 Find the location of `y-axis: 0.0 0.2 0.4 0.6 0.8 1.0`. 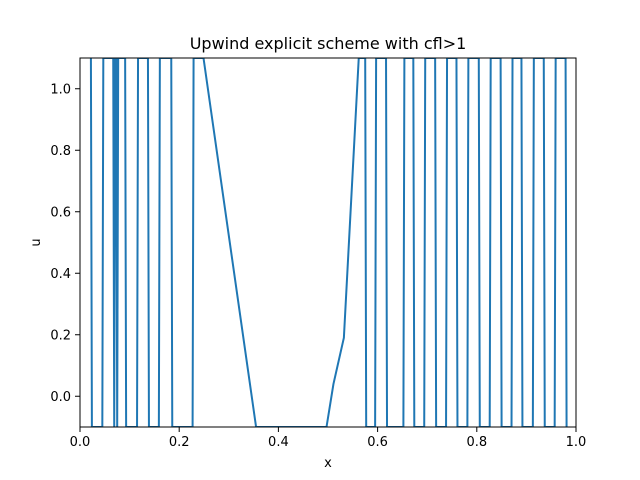

y-axis: 0.0 0.2 0.4 0.6 0.8 1.0 is located at coordinates (65, 243).